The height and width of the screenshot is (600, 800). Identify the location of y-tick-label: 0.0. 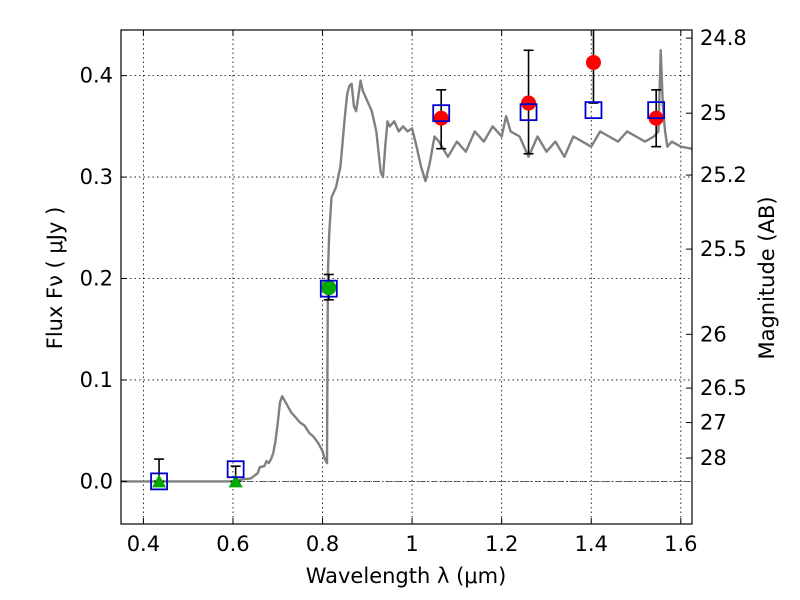
(96, 481).